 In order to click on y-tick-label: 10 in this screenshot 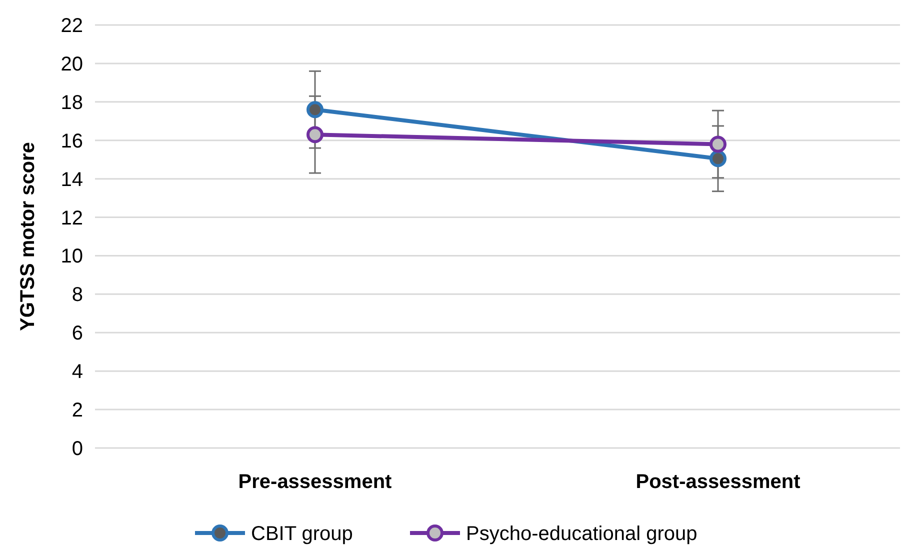, I will do `click(71, 257)`.